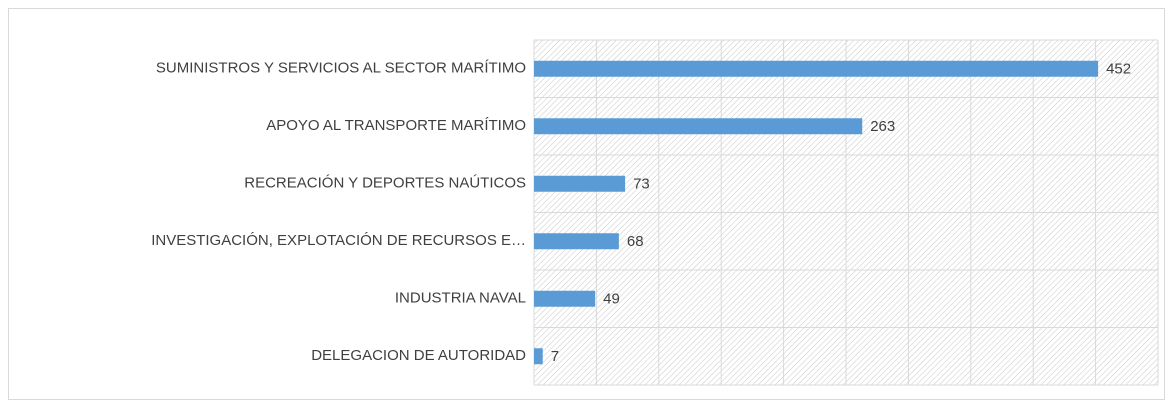 The width and height of the screenshot is (1172, 414). Describe the element at coordinates (418, 355) in the screenshot. I see `y-tick-label: DELEGACION DE AUTORIDAD` at that location.